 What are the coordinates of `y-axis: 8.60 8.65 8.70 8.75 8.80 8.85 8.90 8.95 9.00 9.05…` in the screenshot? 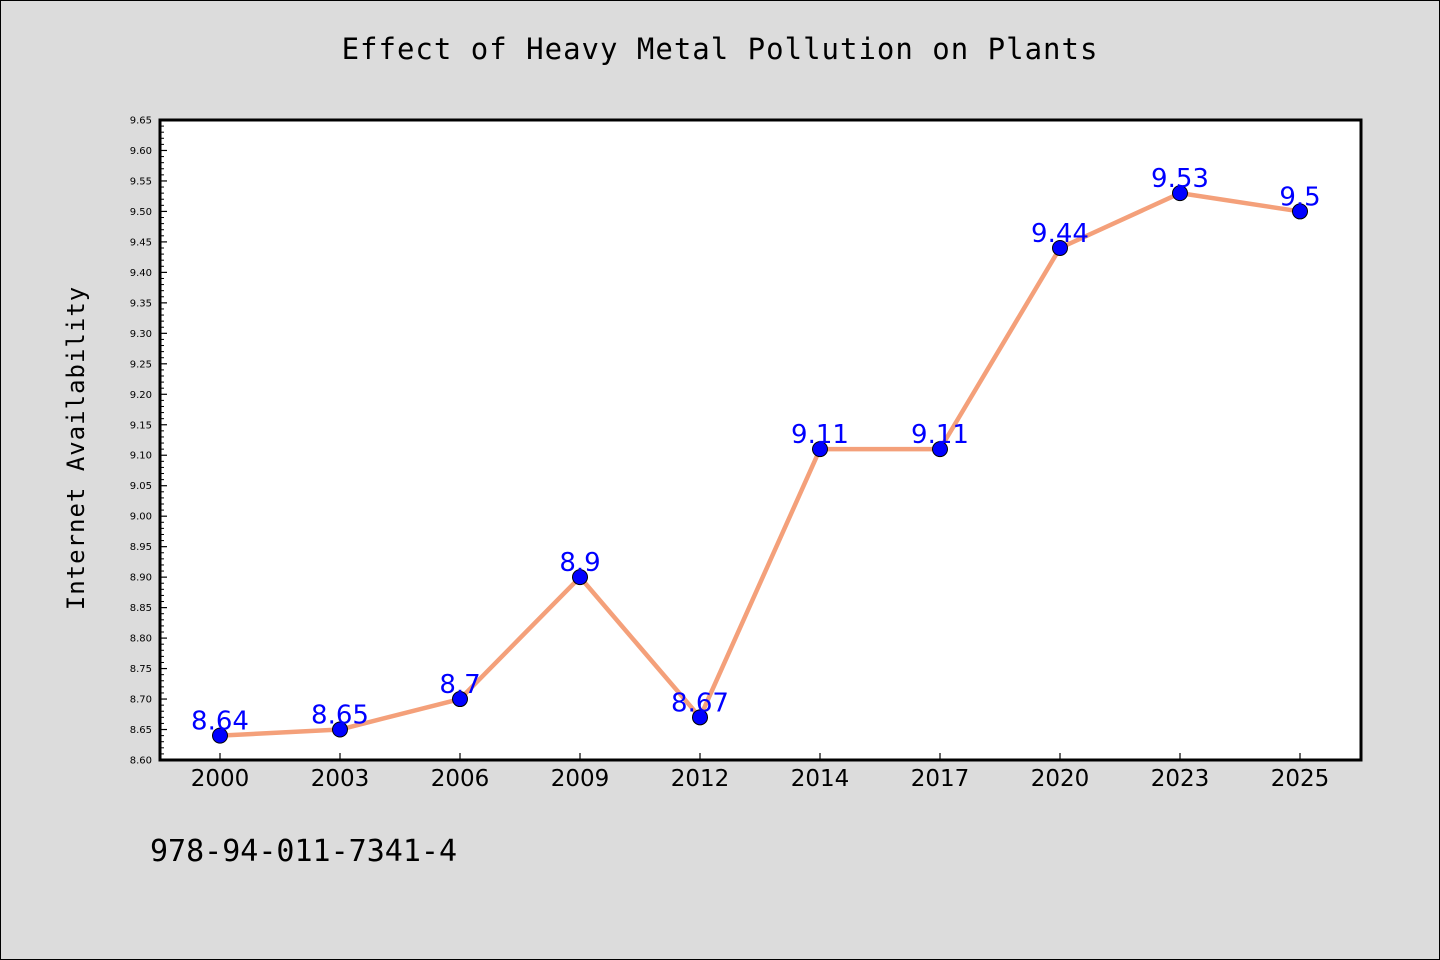 It's located at (148, 441).